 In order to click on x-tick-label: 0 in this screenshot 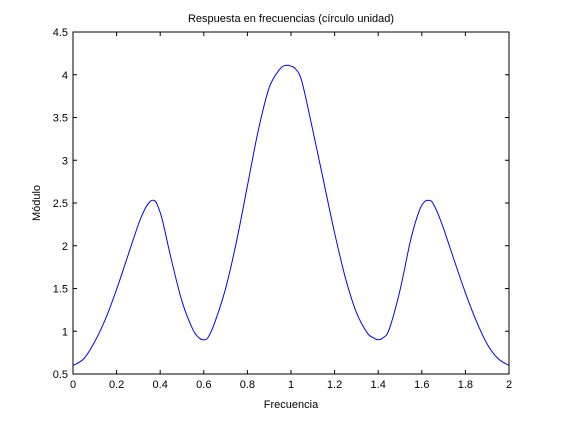, I will do `click(73, 385)`.